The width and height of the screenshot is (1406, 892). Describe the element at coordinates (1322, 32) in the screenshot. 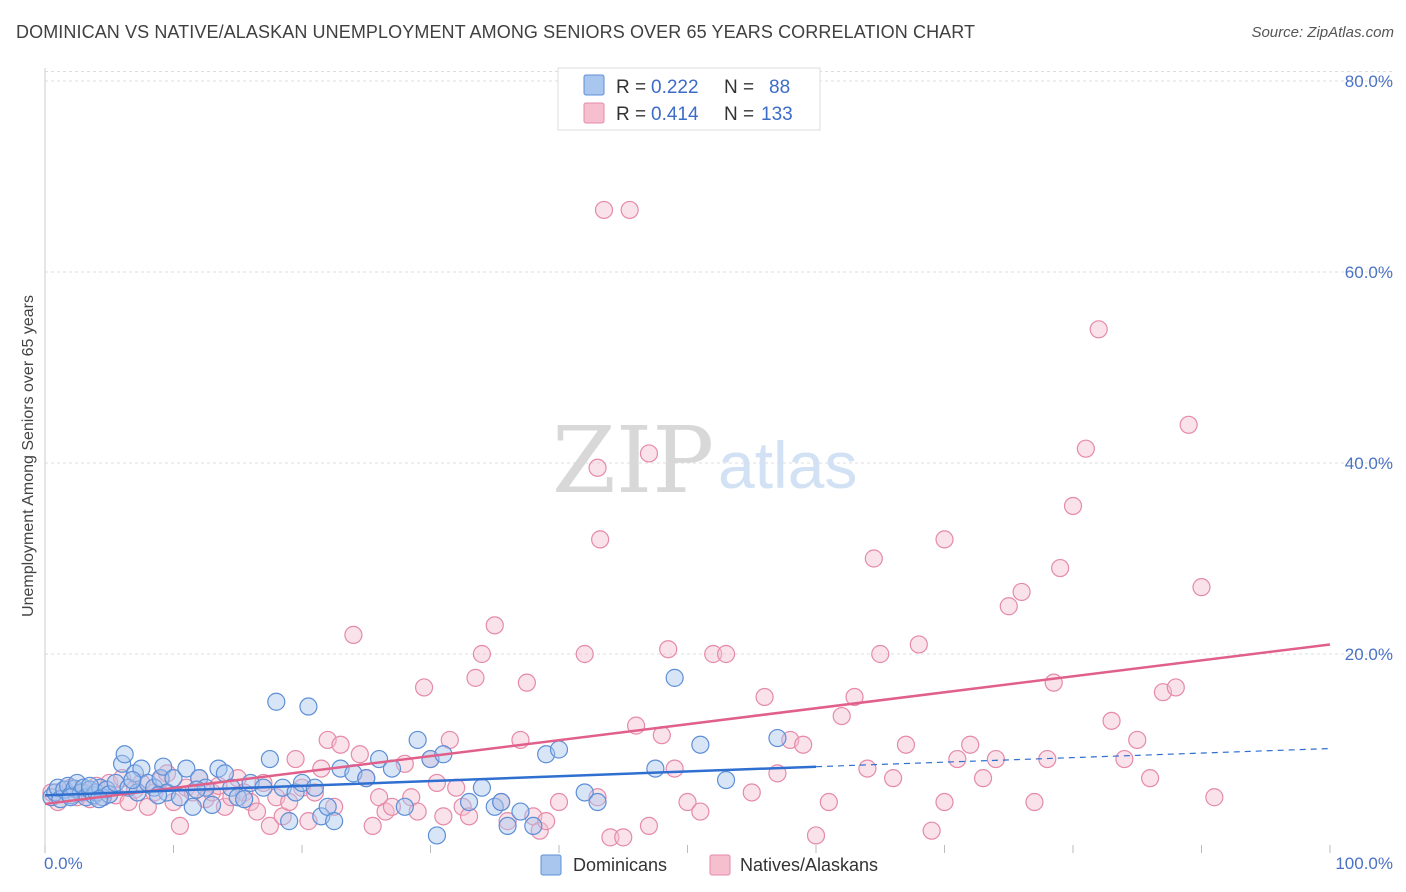

I see `source-note: Source: ZipAtlas.com` at that location.